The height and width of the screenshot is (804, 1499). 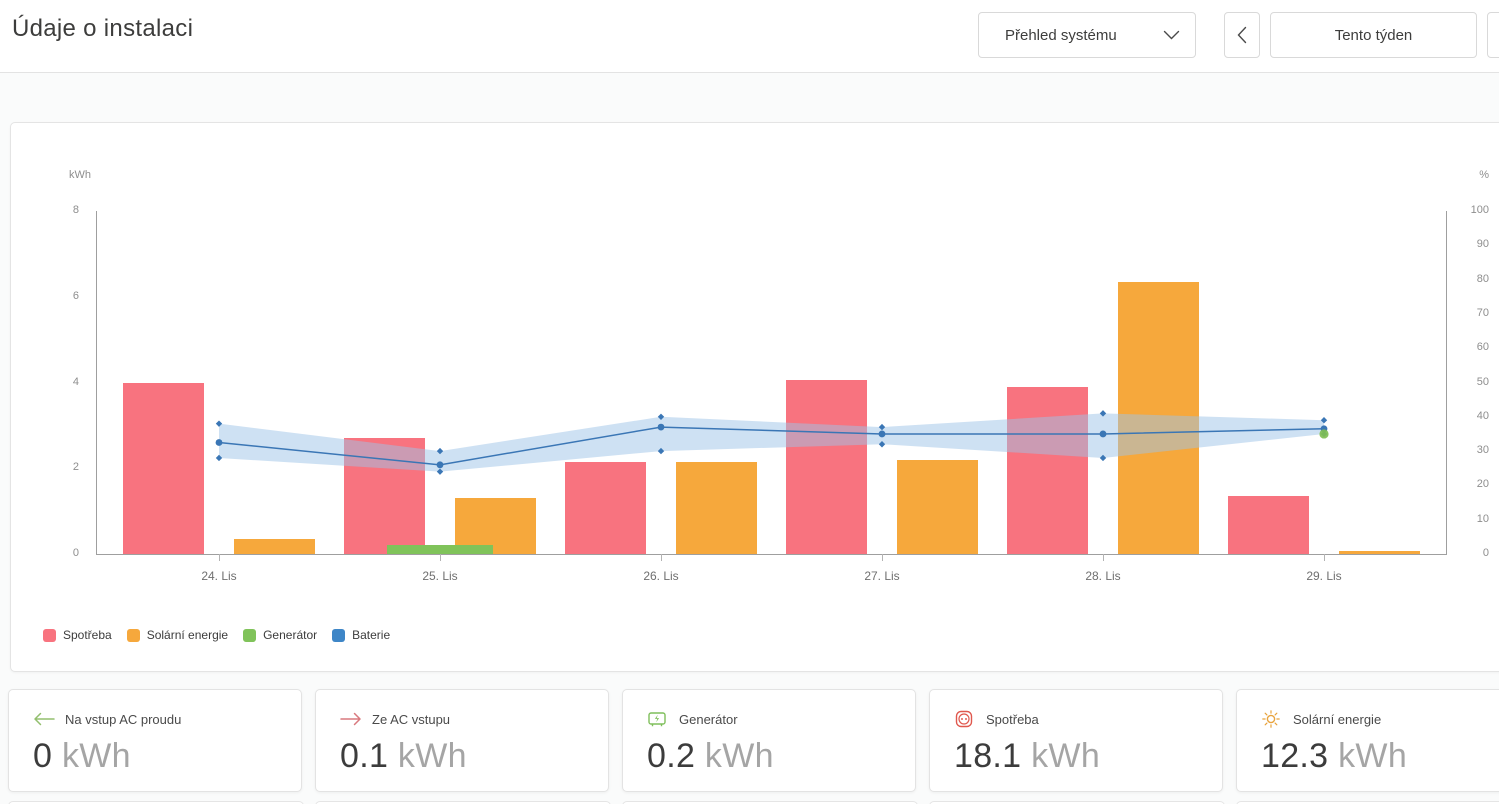 What do you see at coordinates (1482, 278) in the screenshot?
I see `y-axis-tick-right: 80` at bounding box center [1482, 278].